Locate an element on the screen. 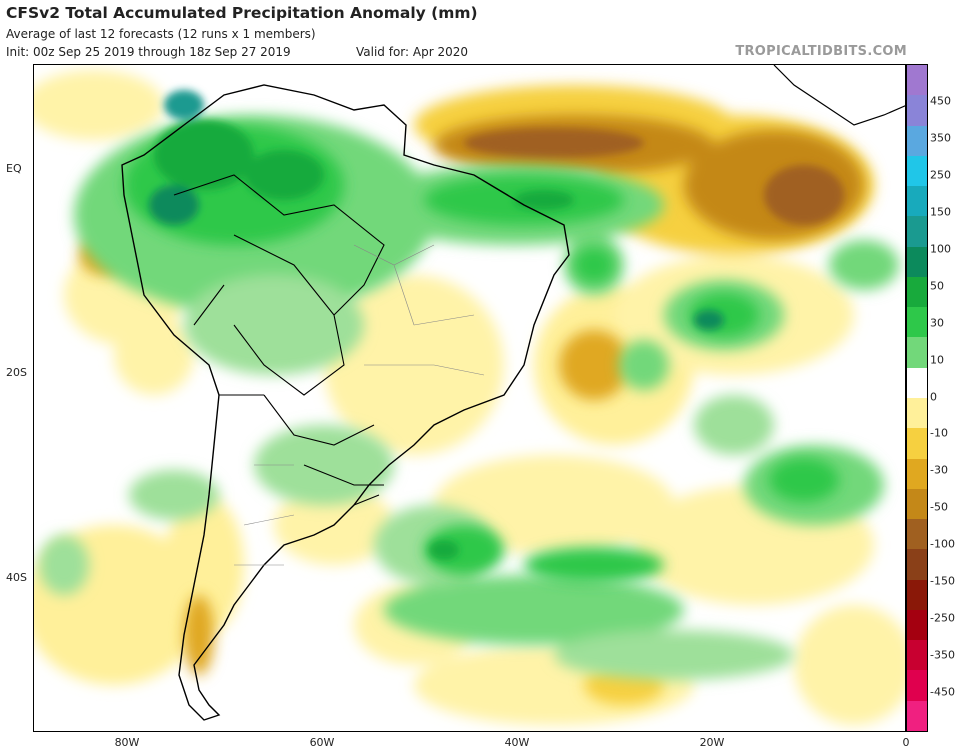 The image size is (957, 750). colorbar-label: 50 is located at coordinates (937, 286).